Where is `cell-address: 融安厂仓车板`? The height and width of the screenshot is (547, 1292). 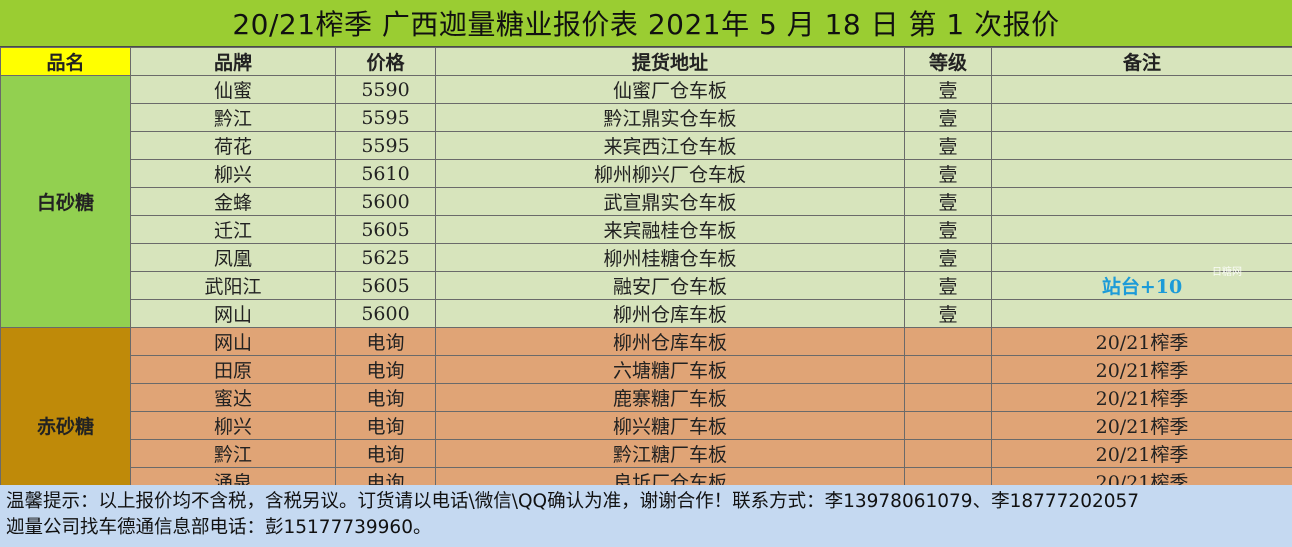
cell-address: 融安厂仓车板 is located at coordinates (670, 285).